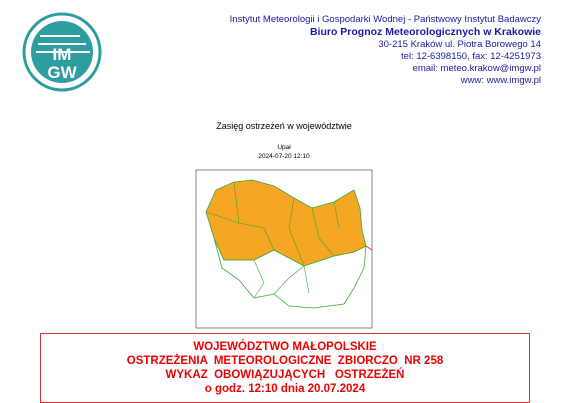 The width and height of the screenshot is (568, 403). What do you see at coordinates (284, 249) in the screenshot?
I see `map` at bounding box center [284, 249].